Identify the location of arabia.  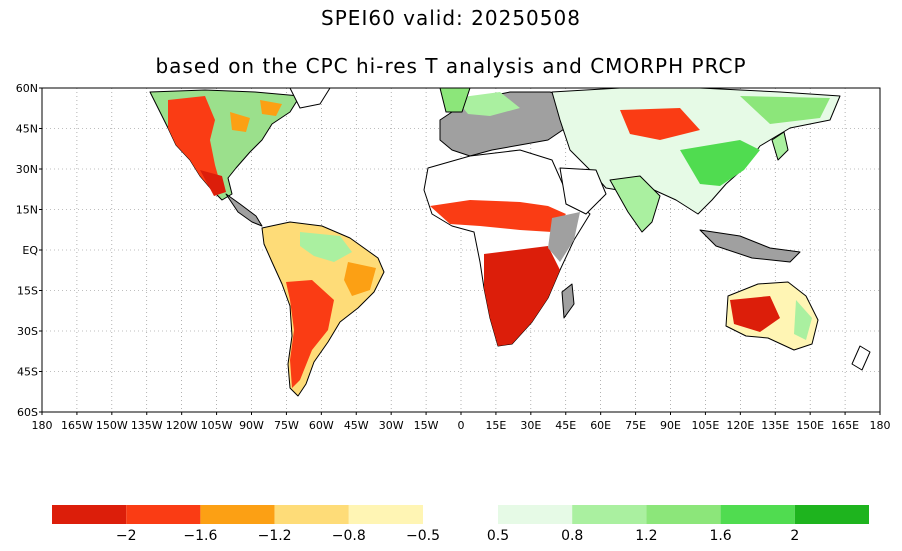
(583, 191).